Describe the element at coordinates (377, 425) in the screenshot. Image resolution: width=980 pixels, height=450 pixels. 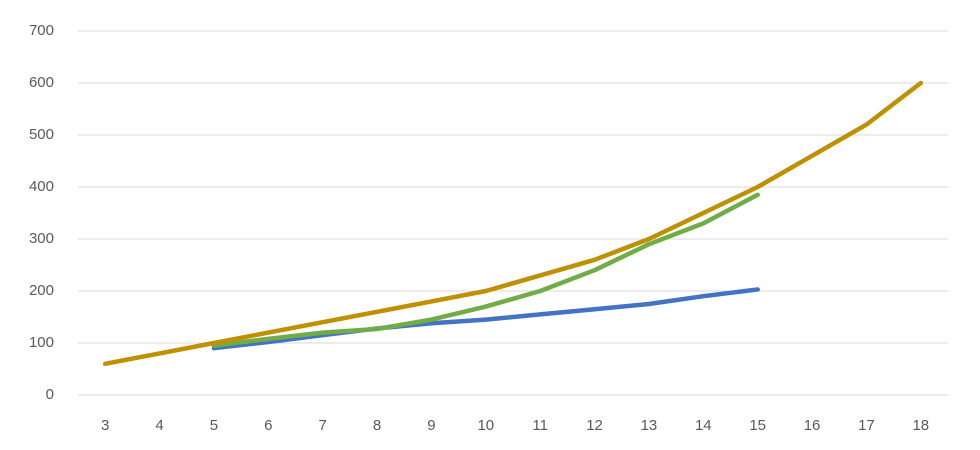
I see `x-tick-label: 8` at that location.